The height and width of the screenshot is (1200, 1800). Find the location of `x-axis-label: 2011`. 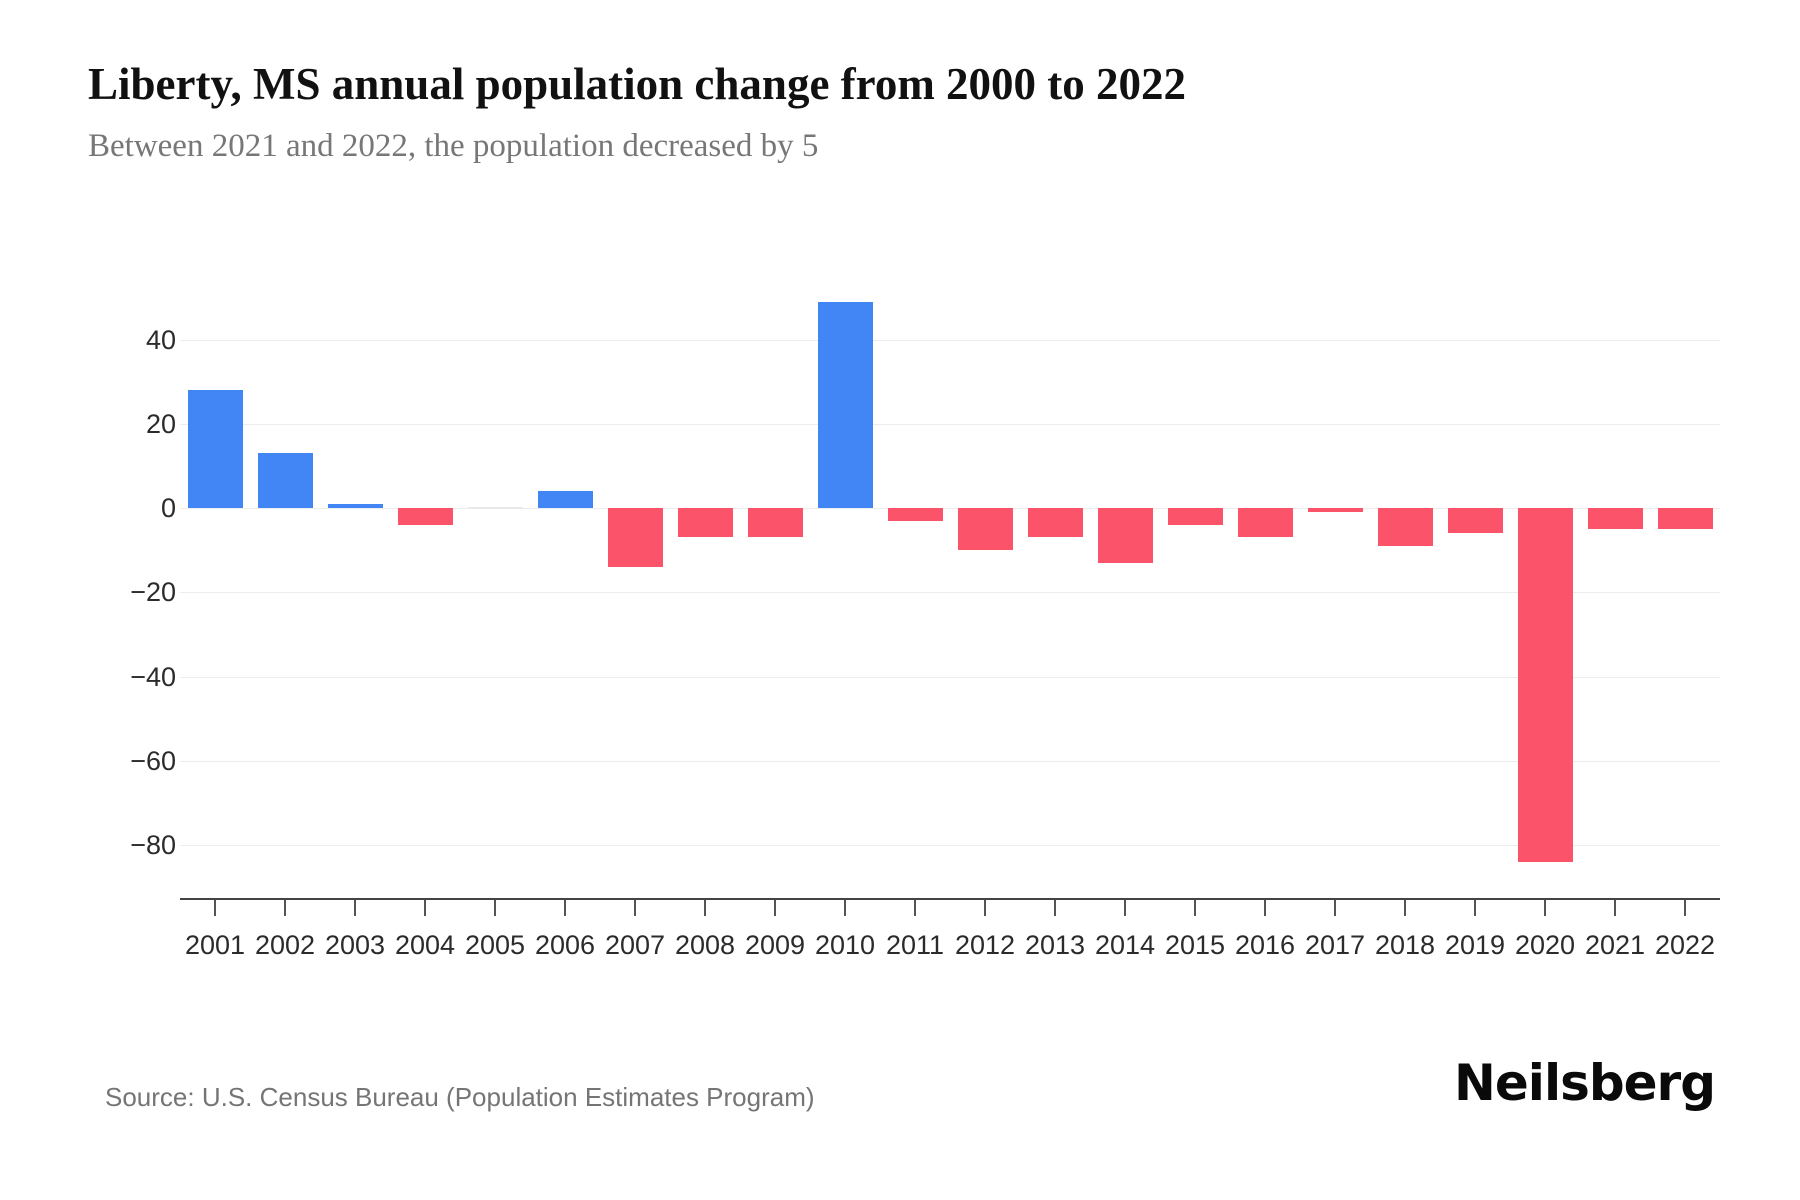

x-axis-label: 2011 is located at coordinates (915, 945).